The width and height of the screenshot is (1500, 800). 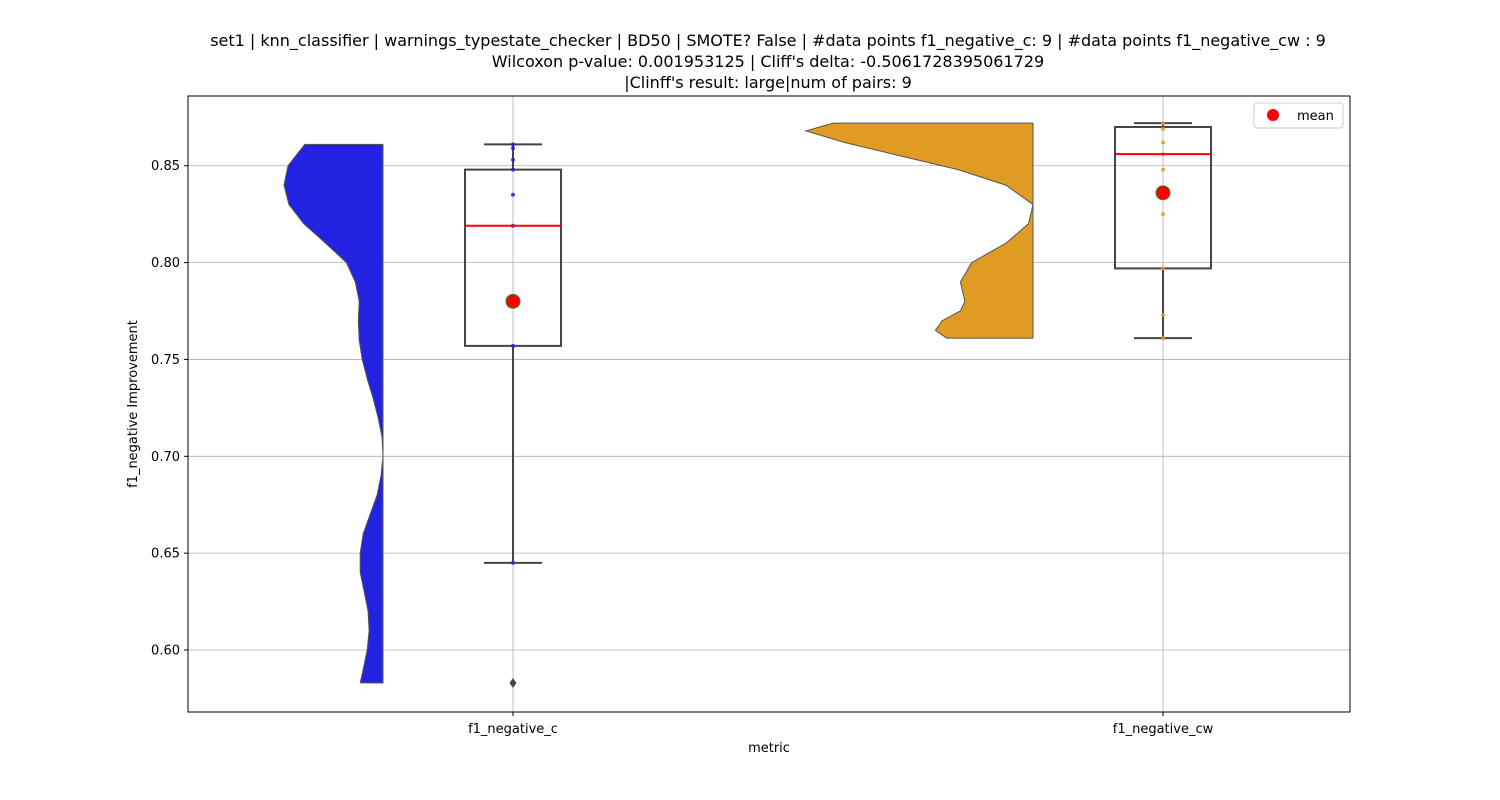 I want to click on mean-marker-f1_negative_cw, so click(x=1163, y=193).